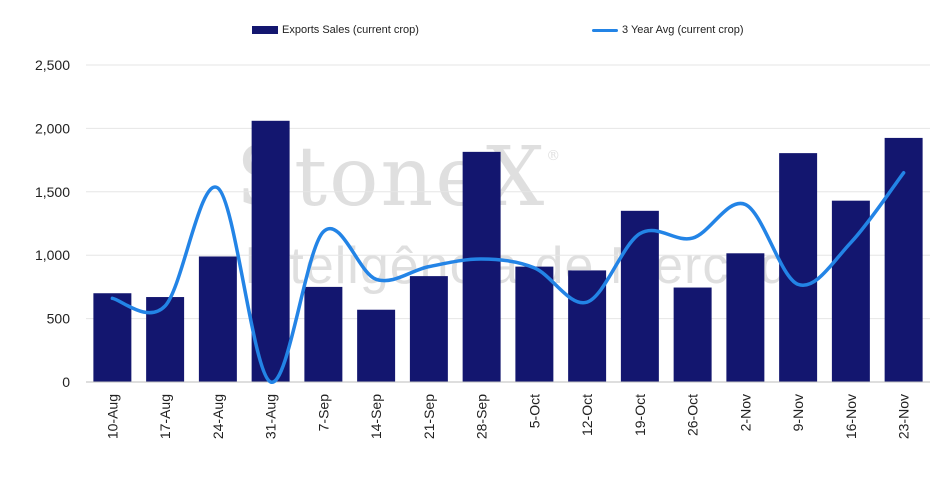  What do you see at coordinates (534, 411) in the screenshot?
I see `x-tick-label: 5-Oct` at bounding box center [534, 411].